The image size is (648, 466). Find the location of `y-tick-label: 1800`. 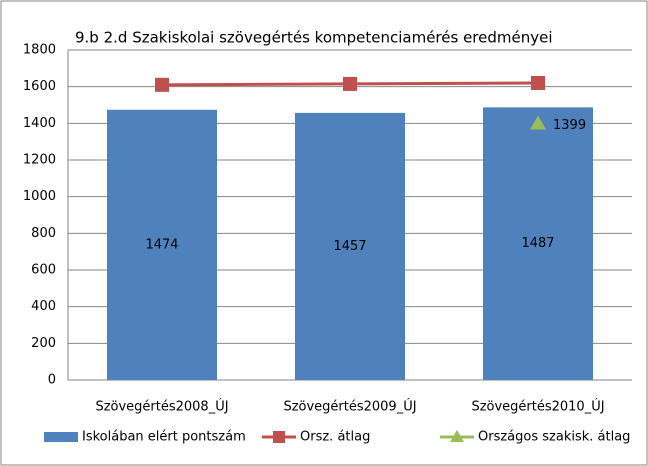

y-tick-label: 1800 is located at coordinates (39, 50).